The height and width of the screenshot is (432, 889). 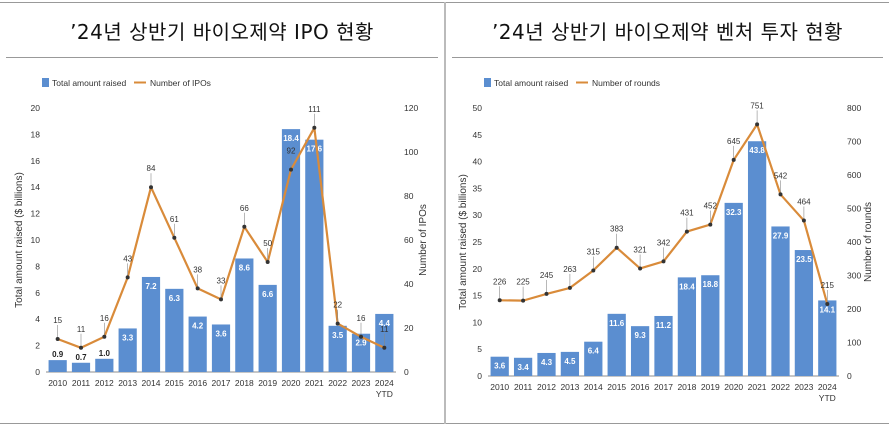 What do you see at coordinates (854, 108) in the screenshot?
I see `y2-tick-label: 800` at bounding box center [854, 108].